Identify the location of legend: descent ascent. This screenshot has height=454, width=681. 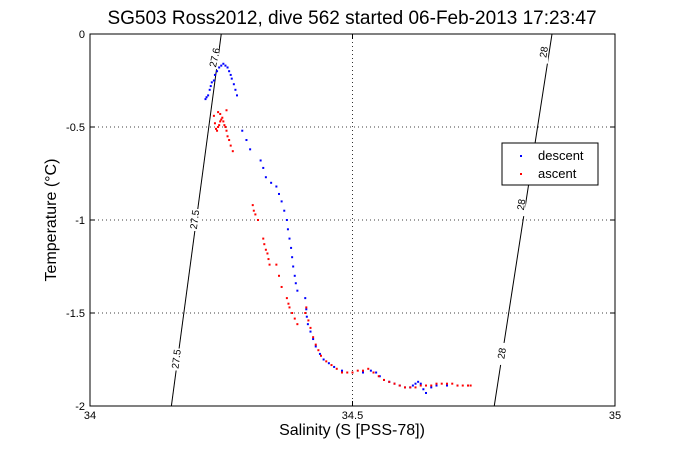
(550, 164).